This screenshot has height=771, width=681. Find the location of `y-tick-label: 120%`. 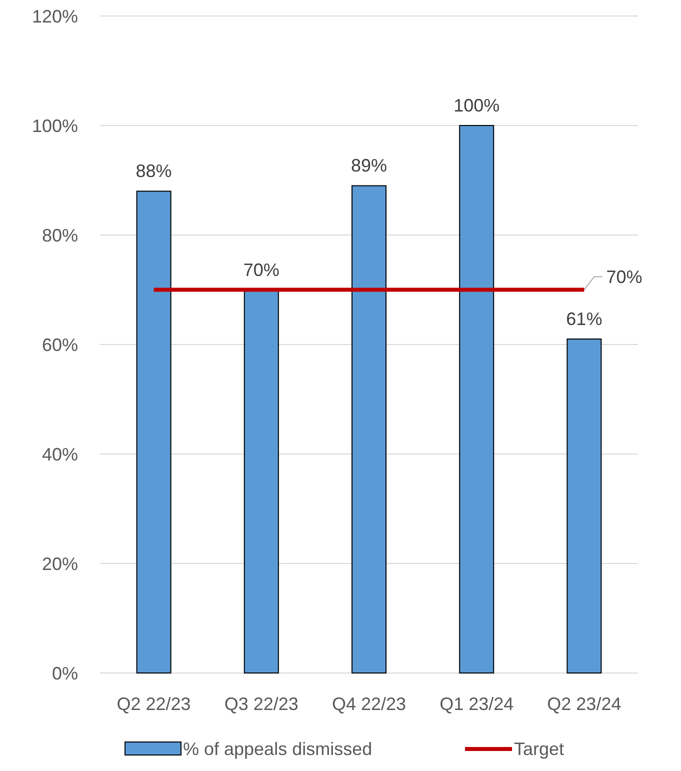

y-tick-label: 120% is located at coordinates (55, 16).